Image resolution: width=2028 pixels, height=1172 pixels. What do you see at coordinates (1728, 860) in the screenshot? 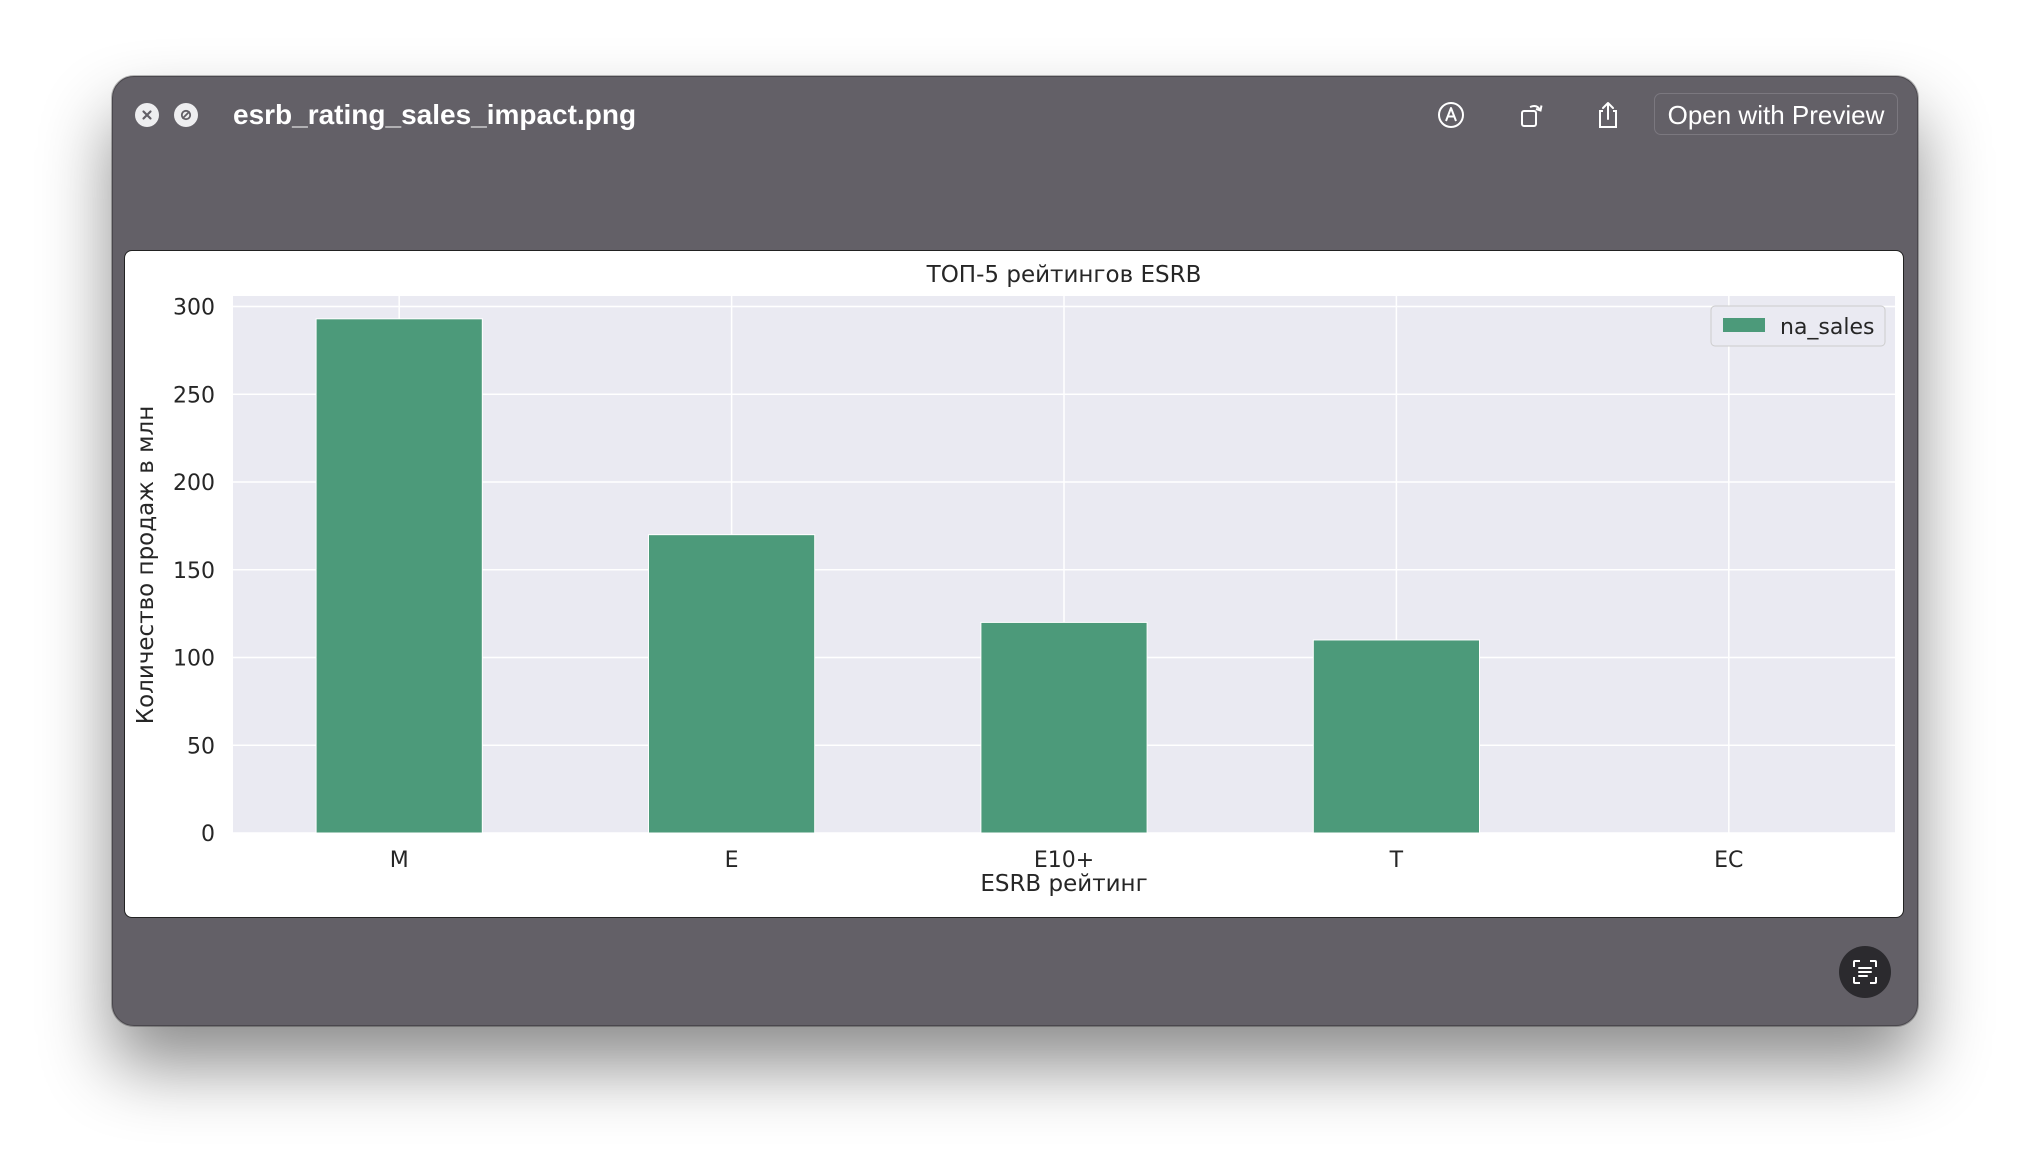
I see `x-tick-label: EC` at bounding box center [1728, 860].